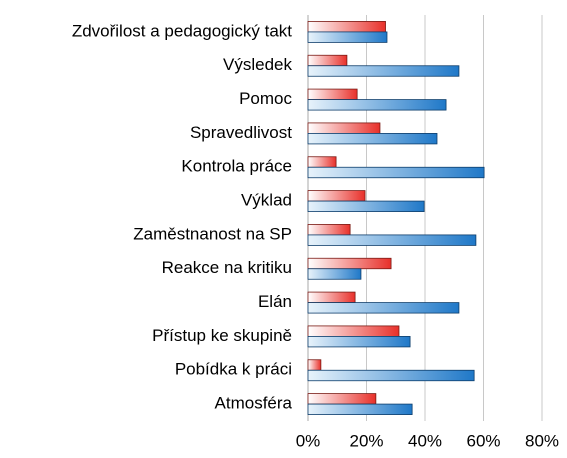 The width and height of the screenshot is (567, 458). What do you see at coordinates (182, 30) in the screenshot?
I see `y-tick-label: Zdvořilost a pedagogický takt` at bounding box center [182, 30].